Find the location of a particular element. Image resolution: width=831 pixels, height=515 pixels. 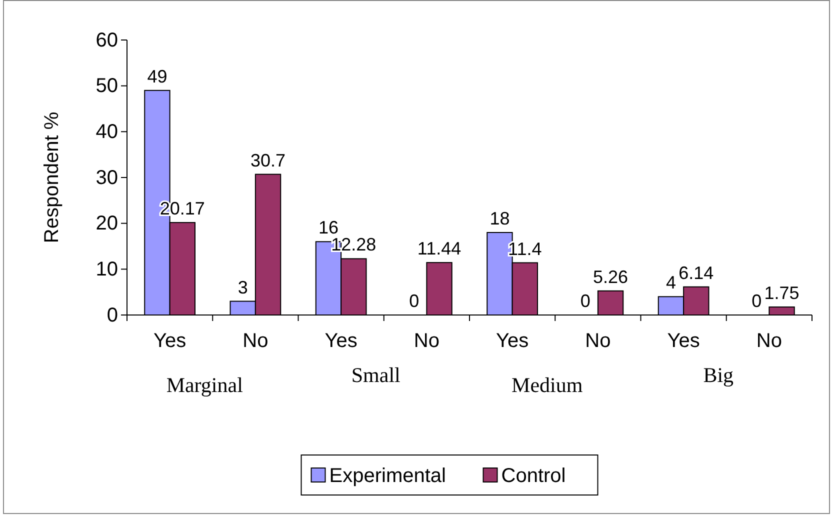

legend-label: Experimental is located at coordinates (387, 476).